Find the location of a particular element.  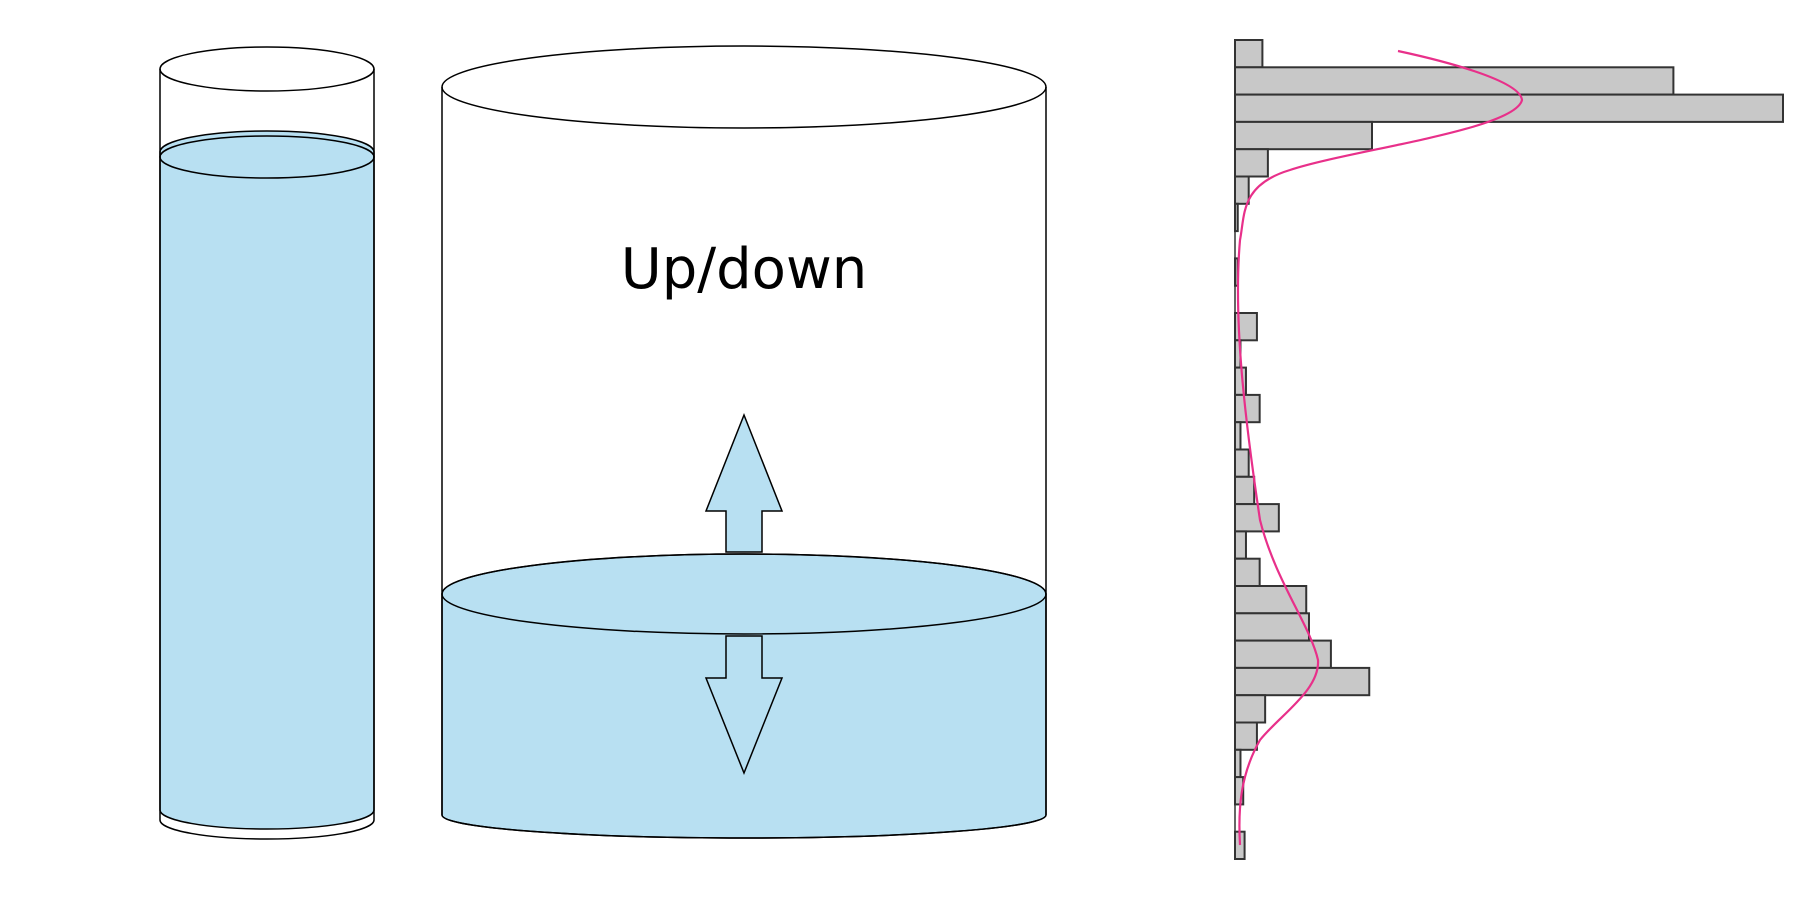

up-arrow-icon is located at coordinates (744, 482).